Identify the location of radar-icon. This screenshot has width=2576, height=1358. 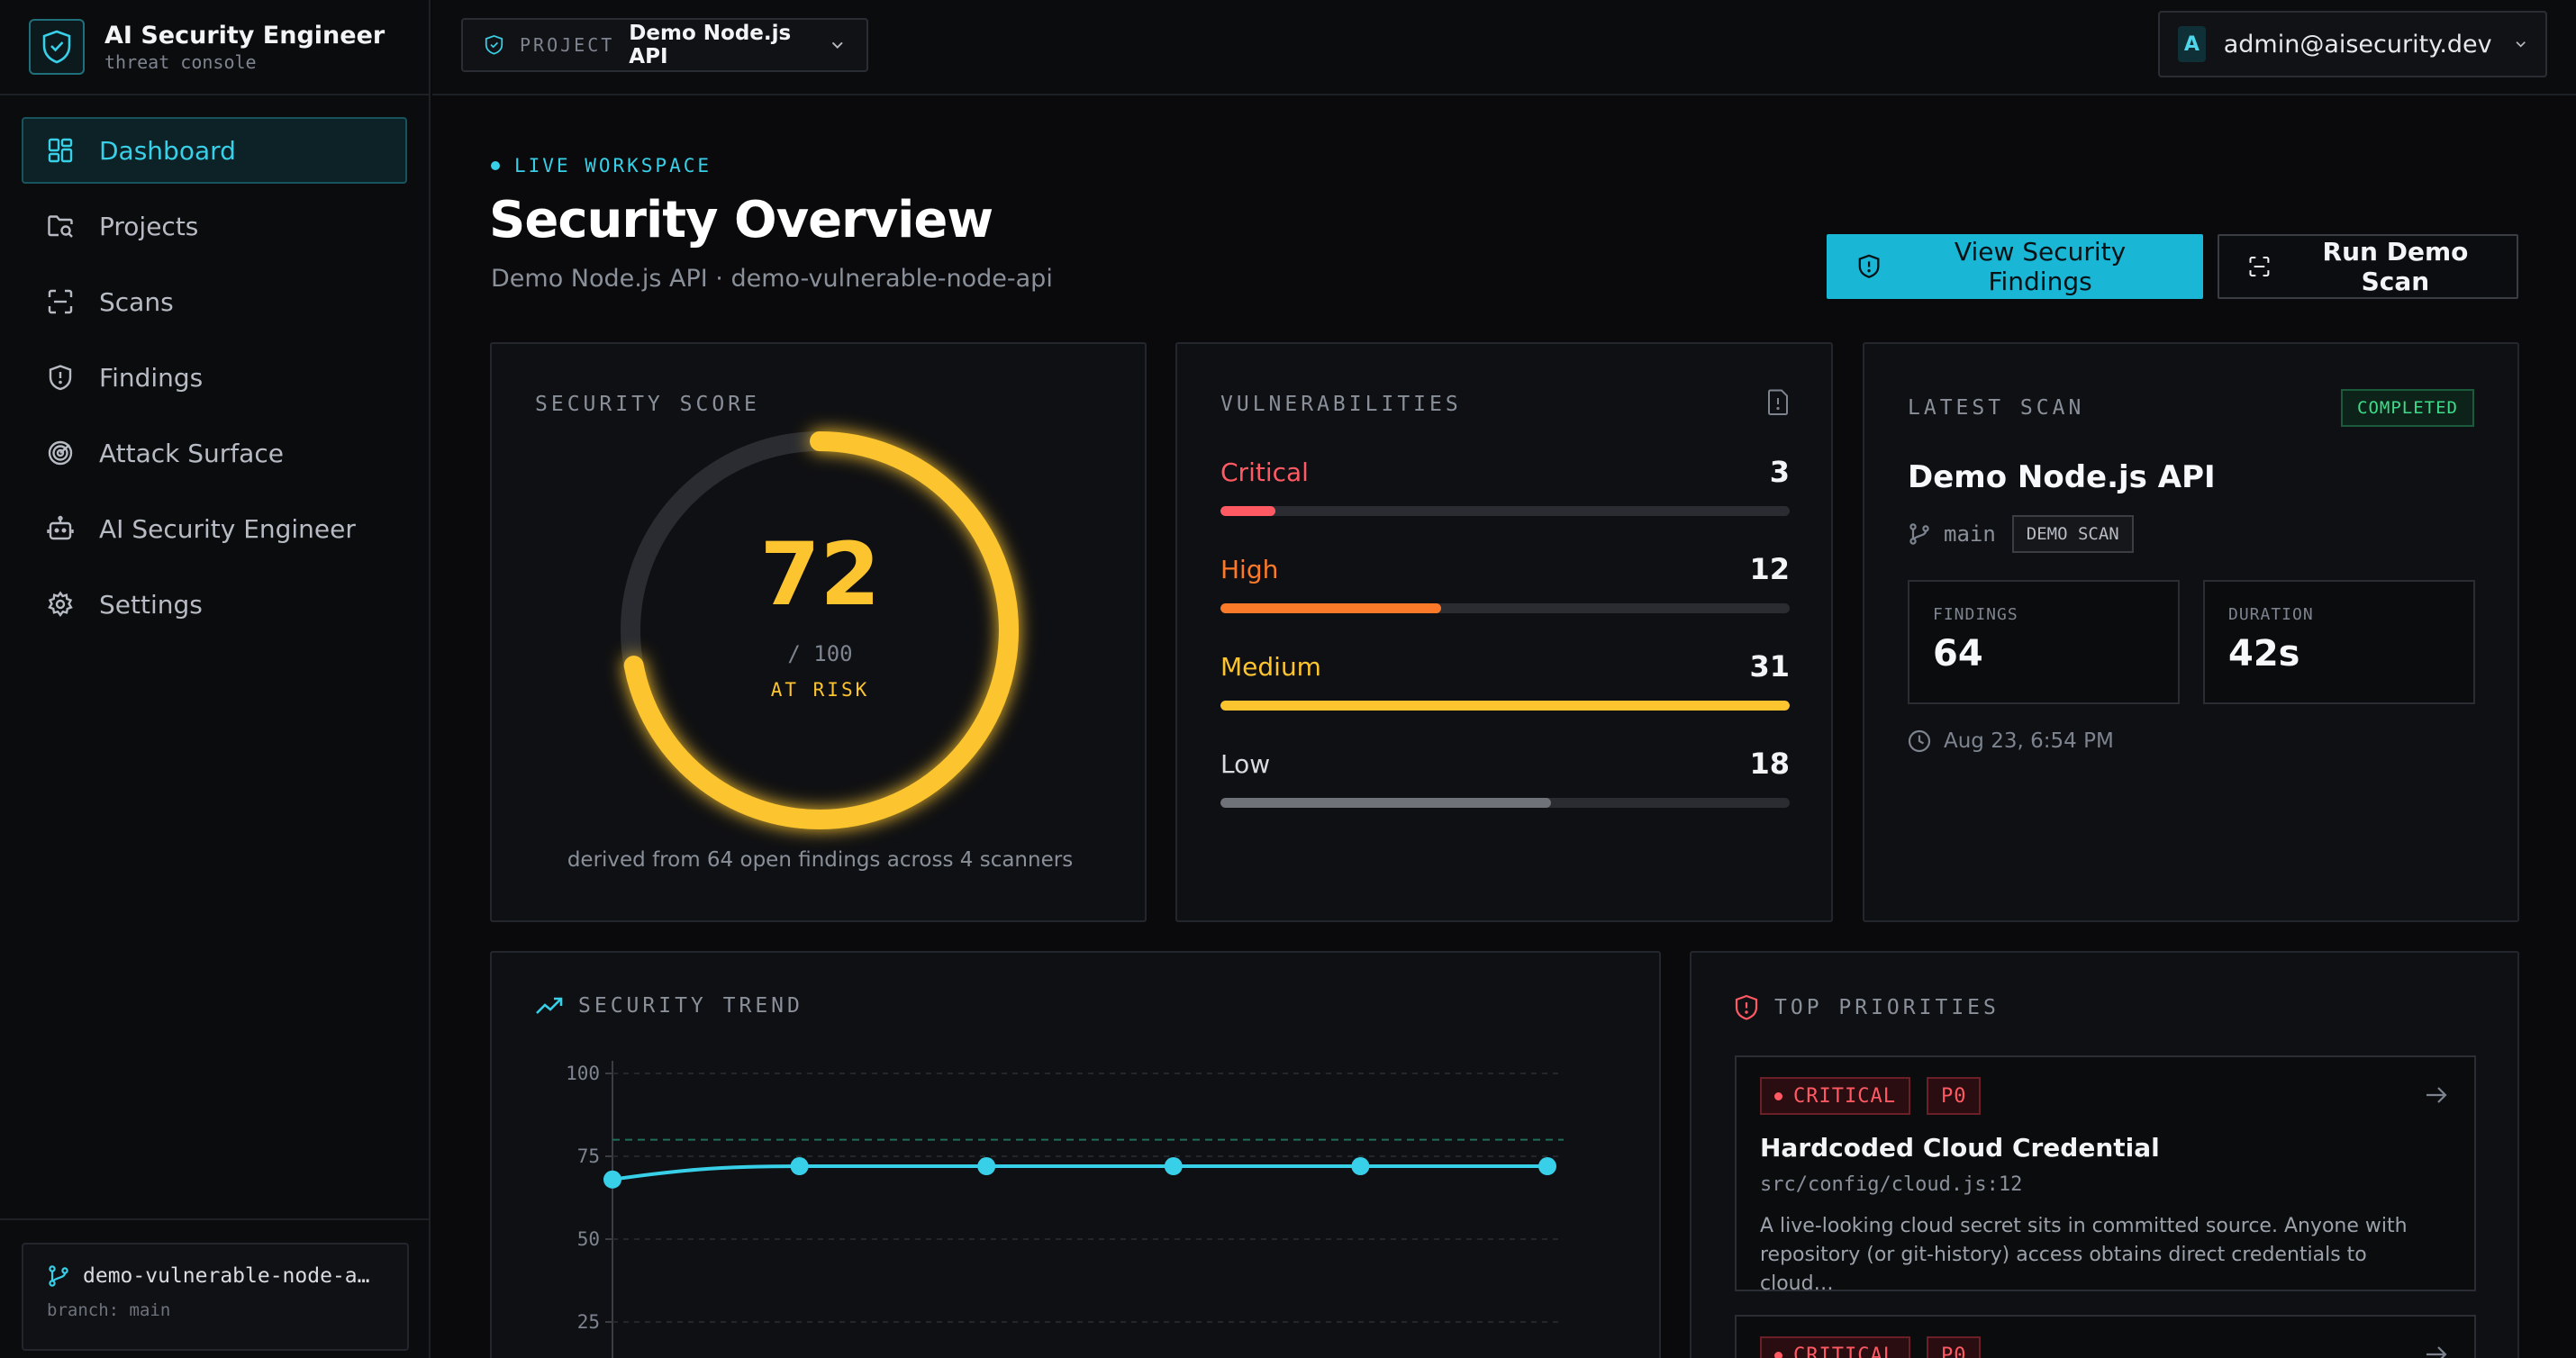
(60, 453).